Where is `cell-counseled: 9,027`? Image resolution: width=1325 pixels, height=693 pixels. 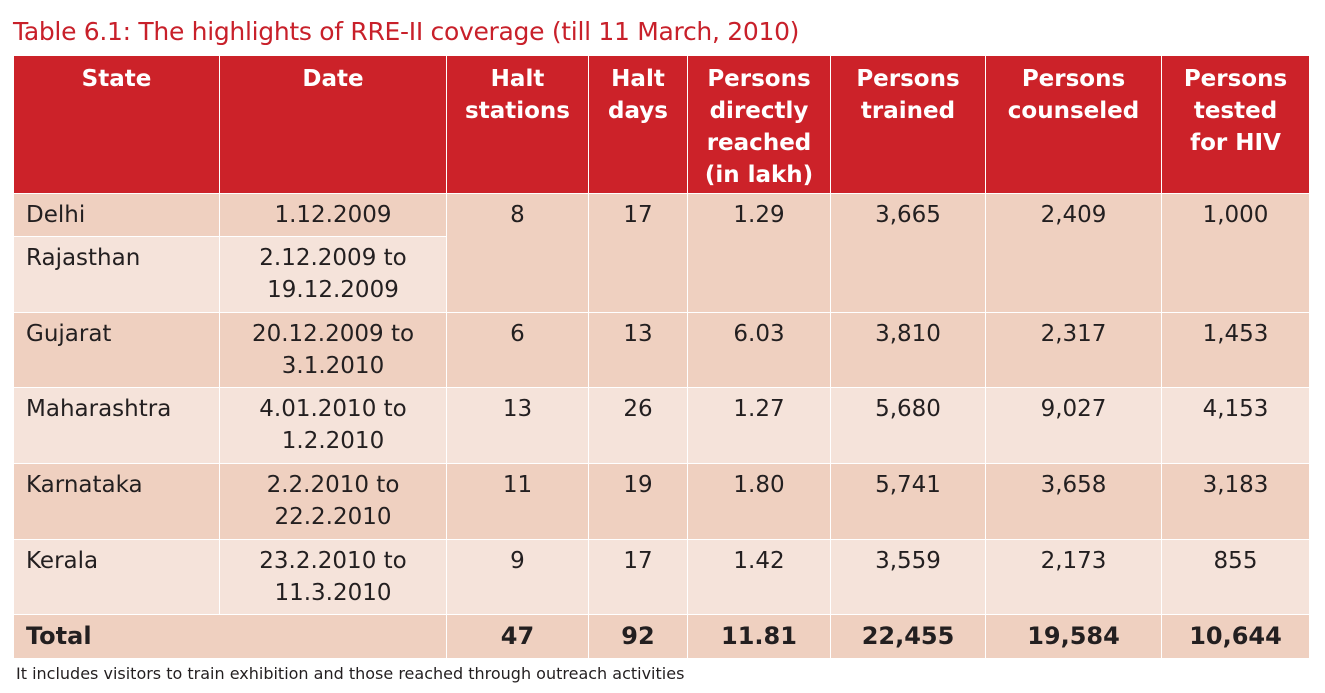 cell-counseled: 9,027 is located at coordinates (1073, 425).